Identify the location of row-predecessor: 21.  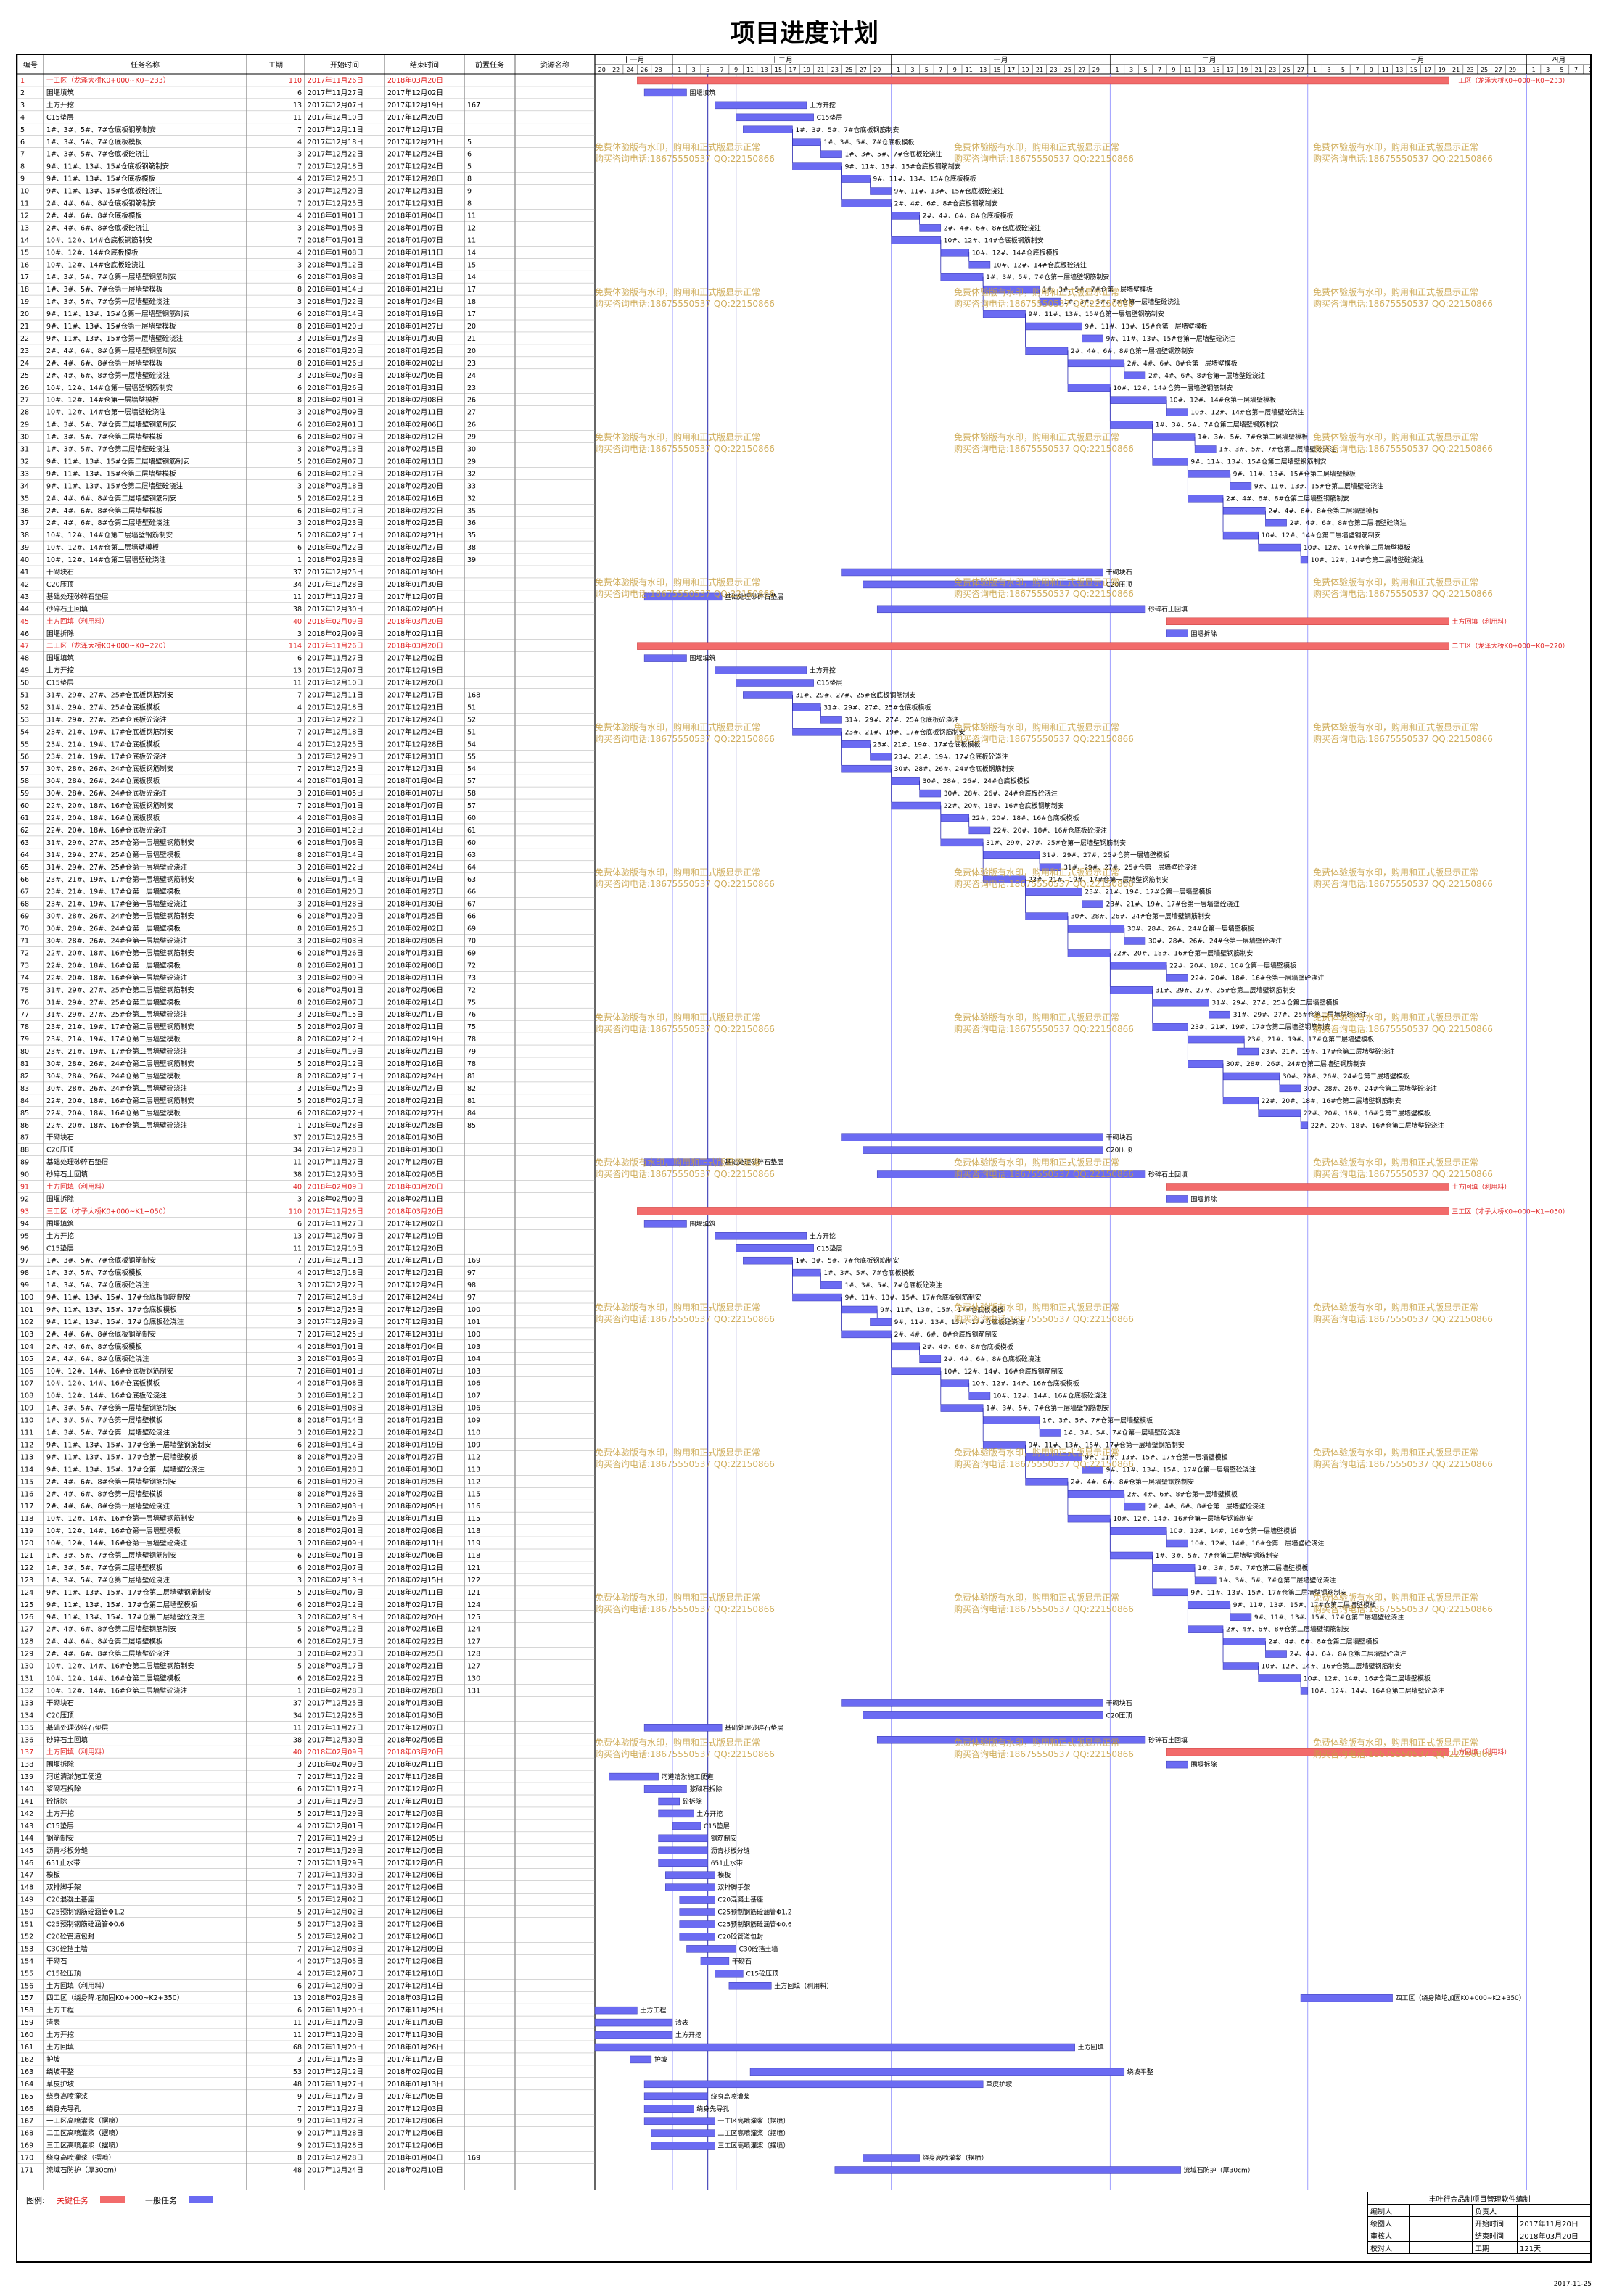
(471, 339).